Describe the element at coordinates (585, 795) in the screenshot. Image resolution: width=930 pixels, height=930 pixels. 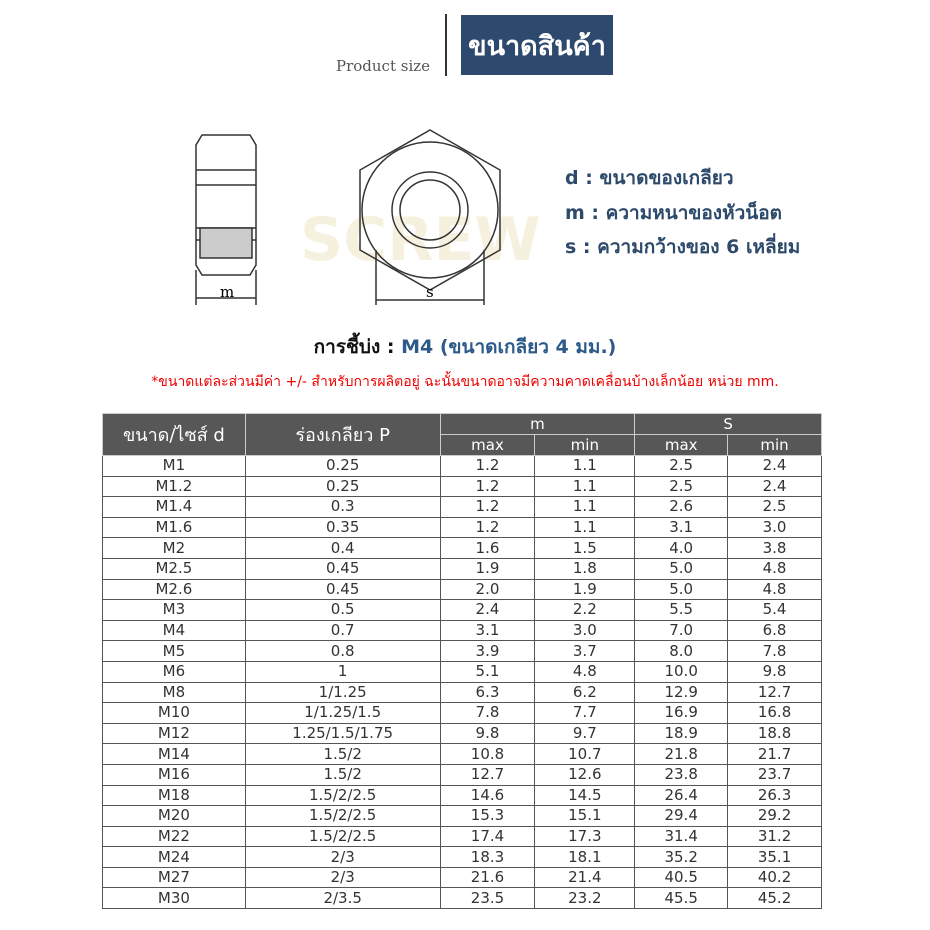
I see `cell-m-min: 14.5` at that location.